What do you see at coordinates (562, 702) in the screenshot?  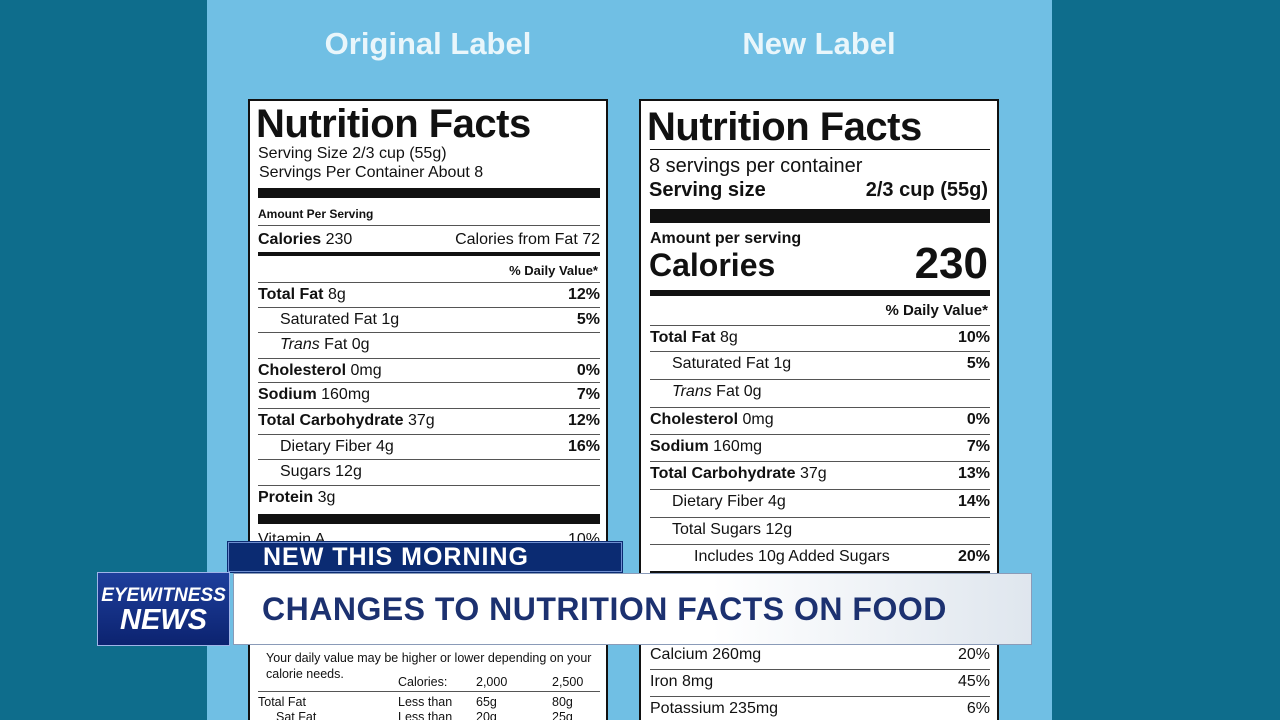 I see `footnote-cell: 80g` at bounding box center [562, 702].